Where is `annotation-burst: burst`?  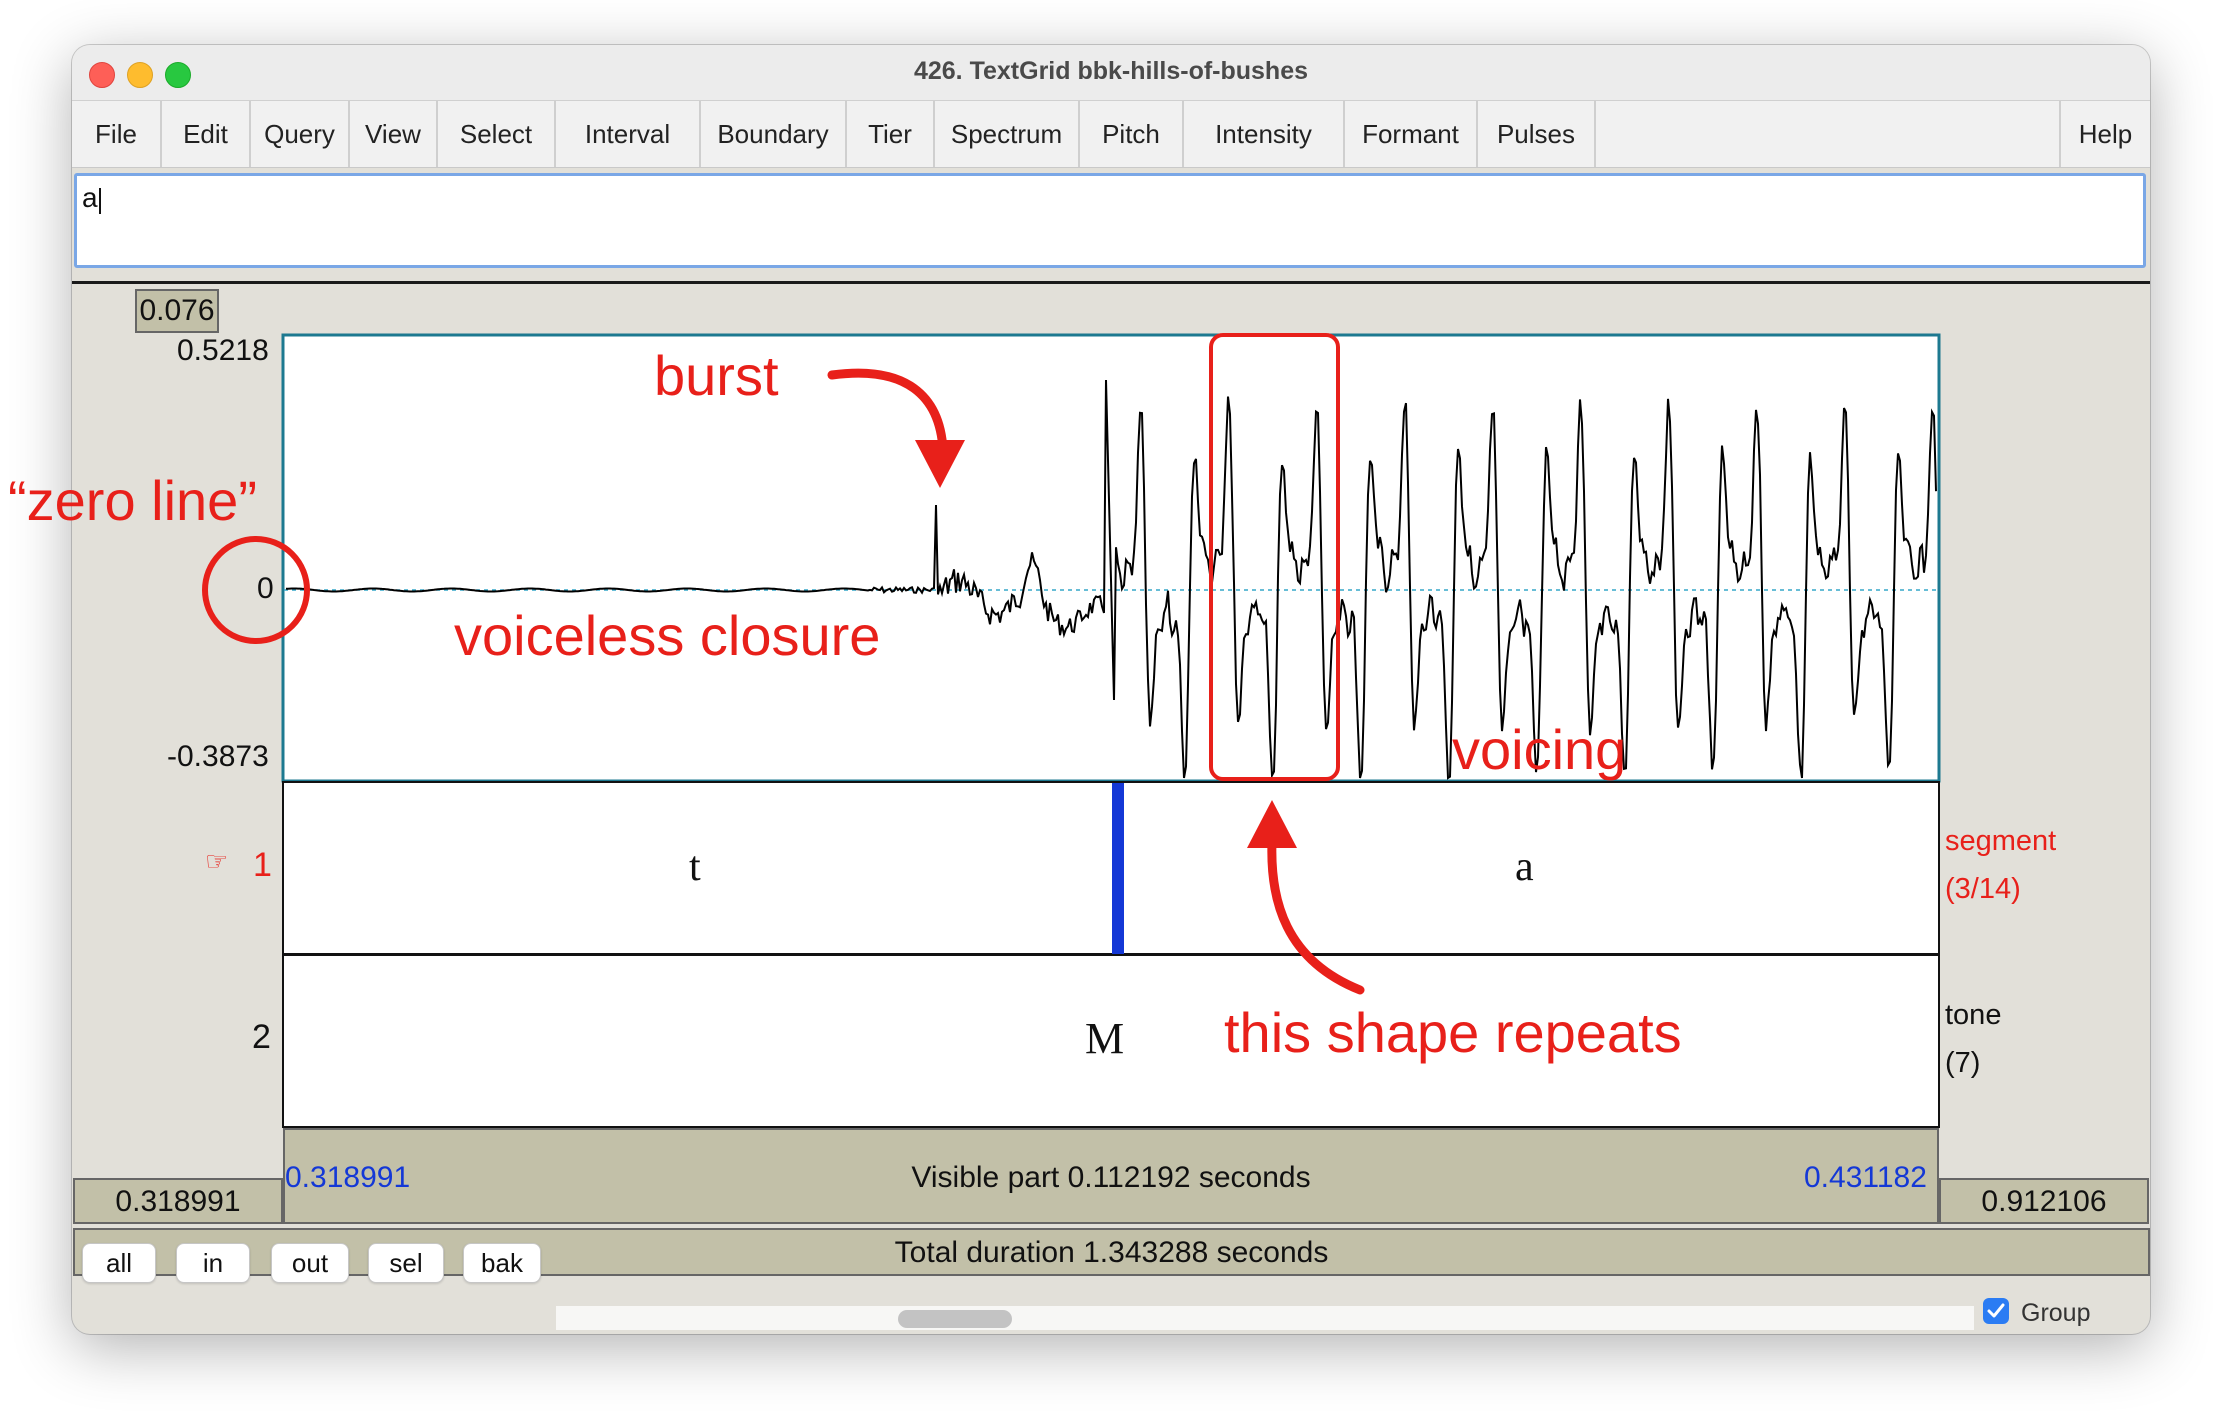
annotation-burst: burst is located at coordinates (716, 375).